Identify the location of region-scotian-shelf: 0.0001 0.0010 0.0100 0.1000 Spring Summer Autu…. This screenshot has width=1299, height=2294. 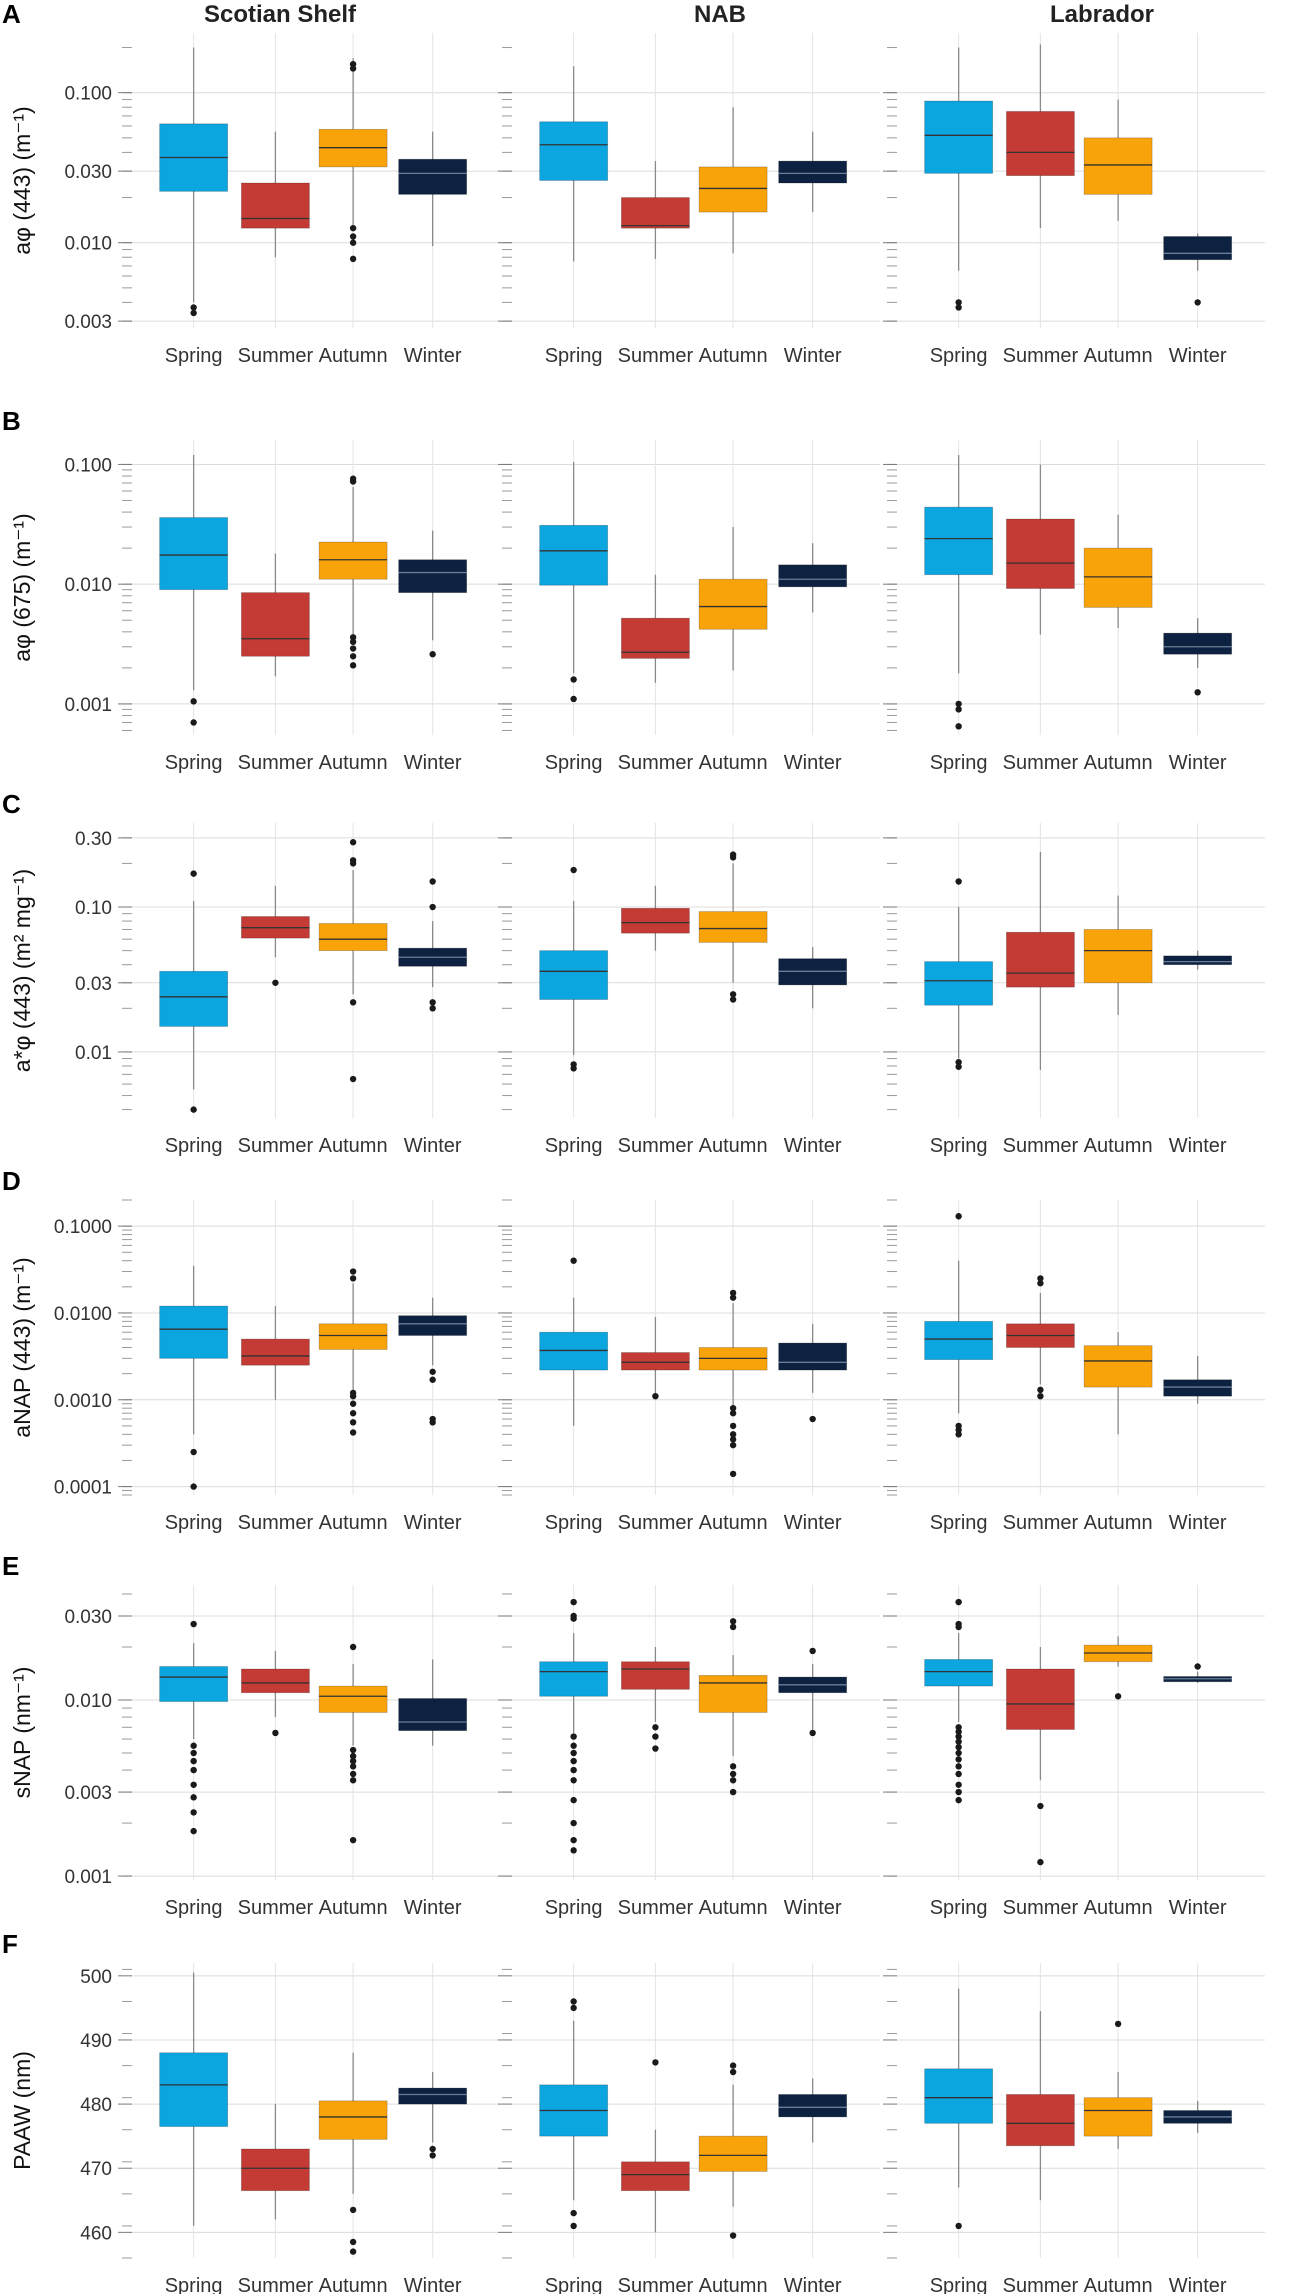
(277, 1366).